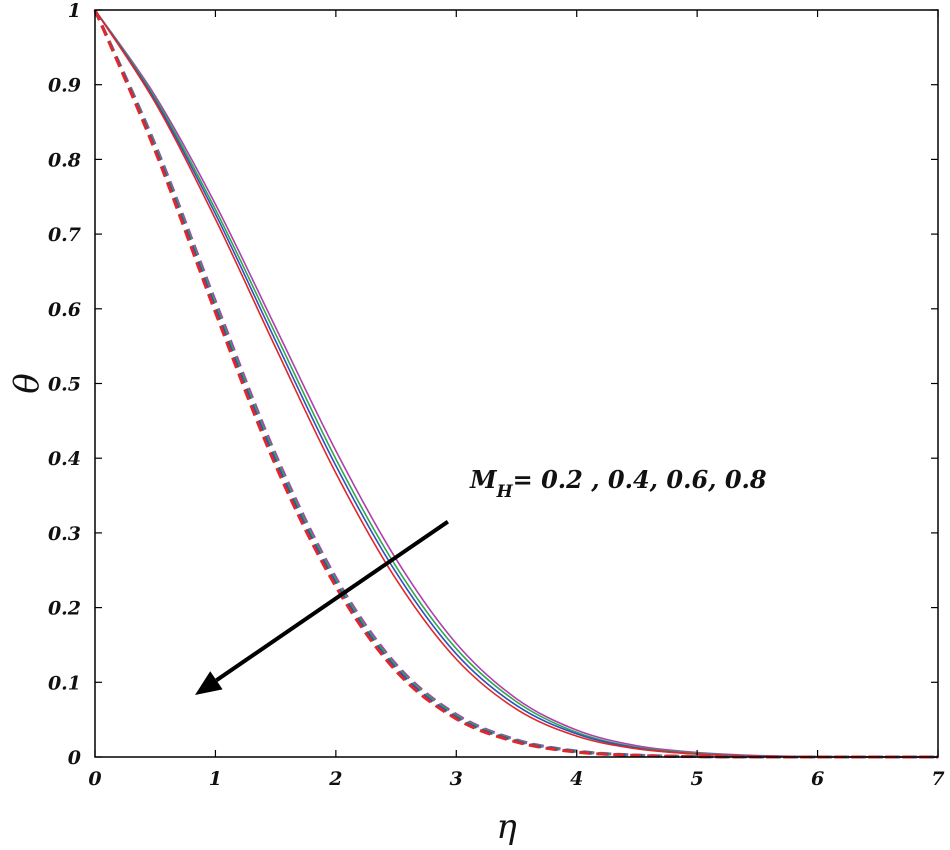 Image resolution: width=950 pixels, height=850 pixels. Describe the element at coordinates (64, 385) in the screenshot. I see `y-tick-label: 0.5` at that location.